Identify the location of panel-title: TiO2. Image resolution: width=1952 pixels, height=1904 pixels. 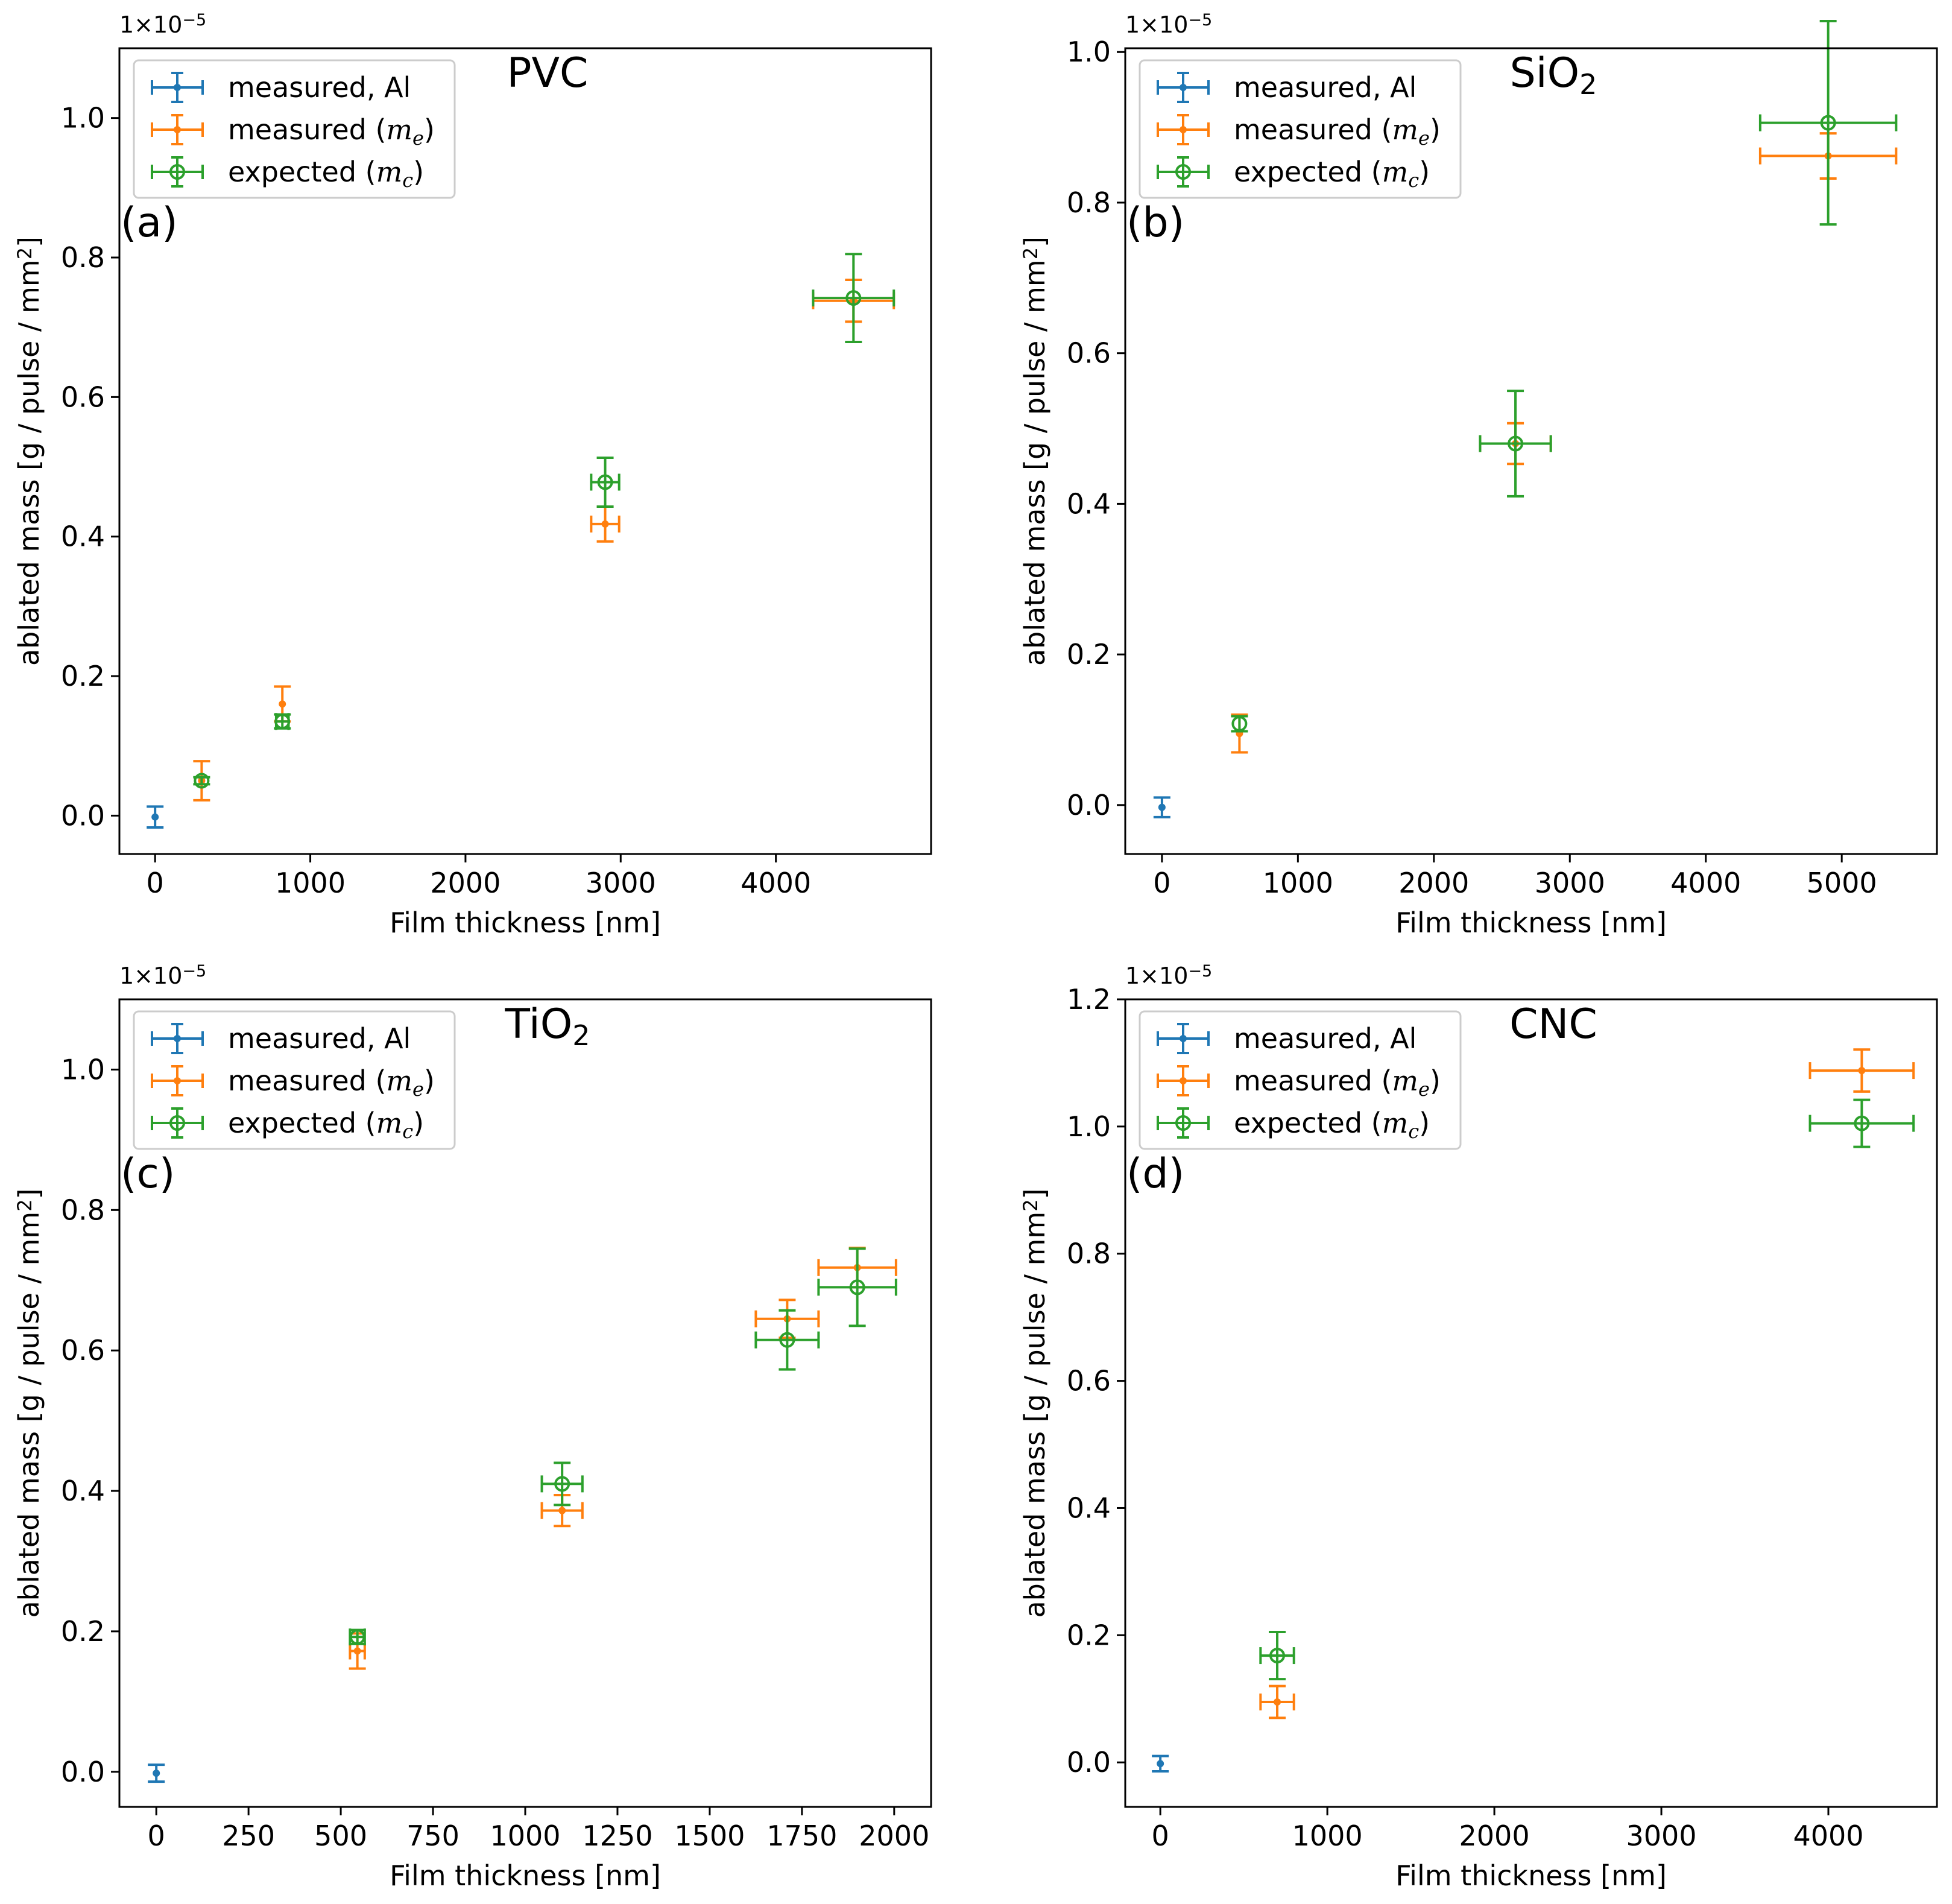
(547, 1027).